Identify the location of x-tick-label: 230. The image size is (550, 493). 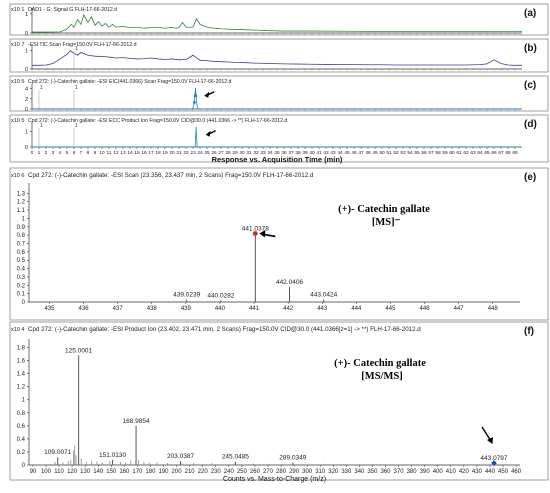
(216, 472).